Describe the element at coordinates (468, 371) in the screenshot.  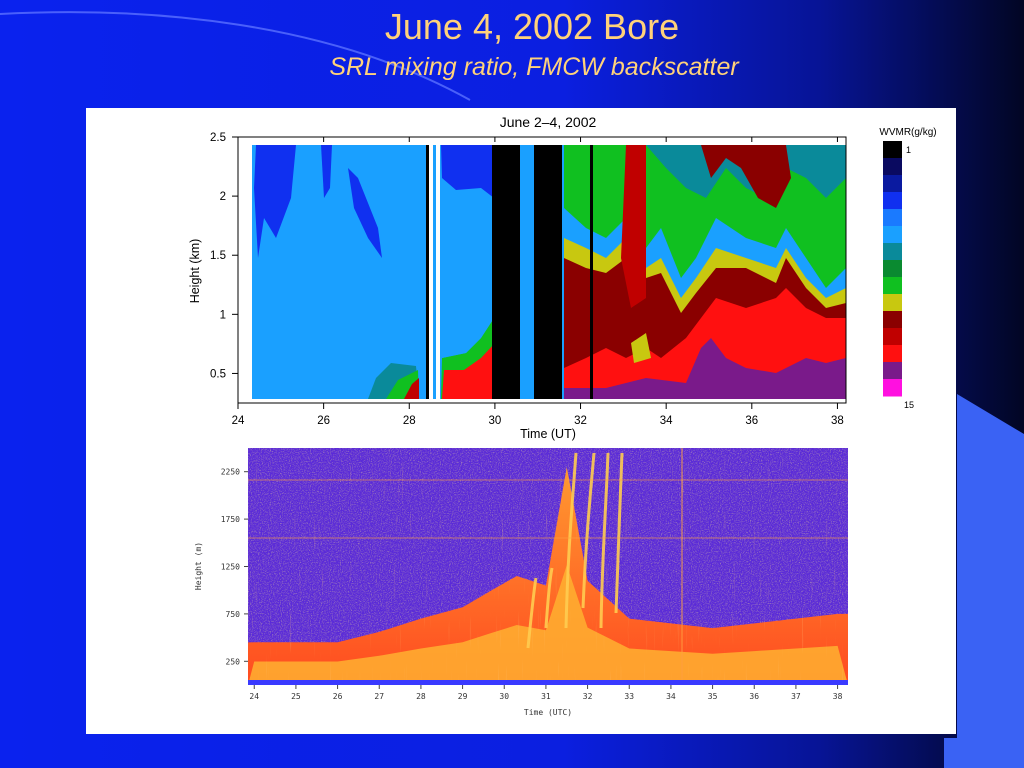
I see `mid-red-layer` at that location.